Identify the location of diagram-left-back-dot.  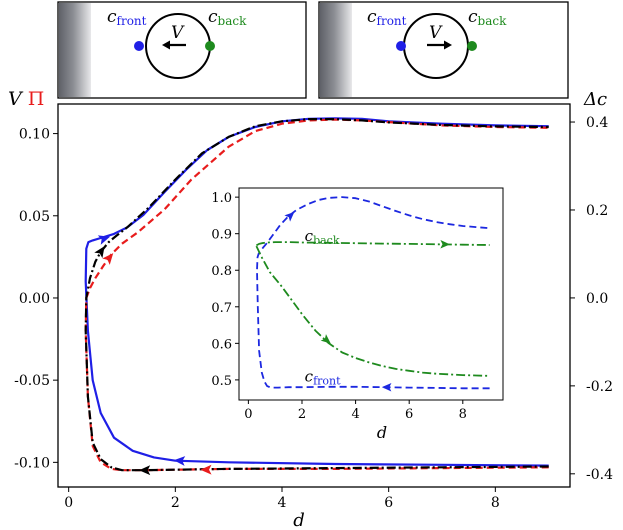
(210, 46).